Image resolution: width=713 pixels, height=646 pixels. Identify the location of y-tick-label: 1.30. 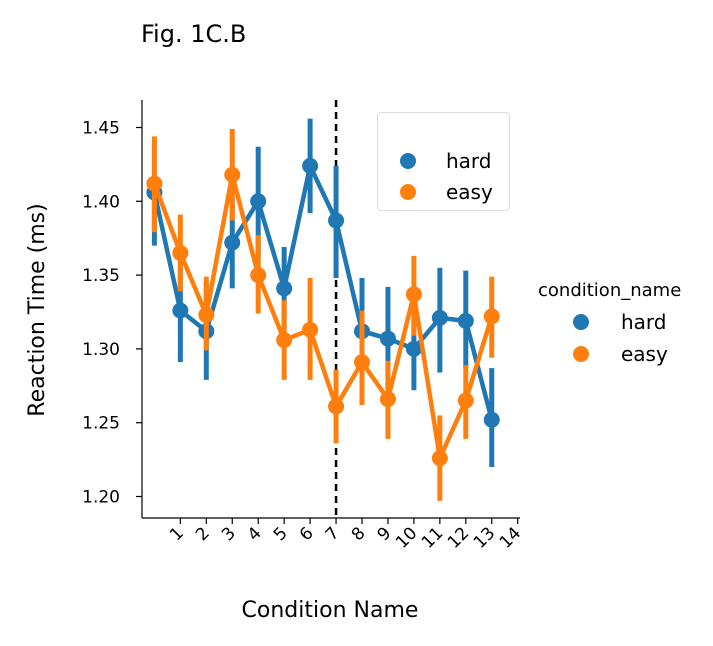
(101, 350).